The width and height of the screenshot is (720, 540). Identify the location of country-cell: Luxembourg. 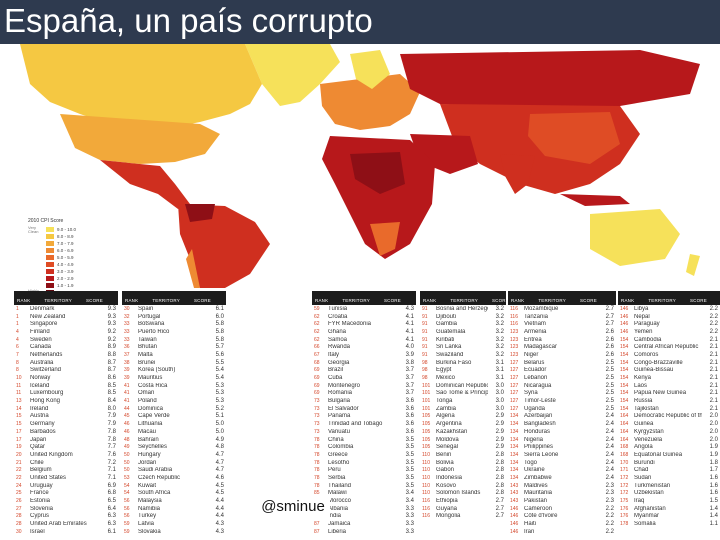
(47, 393).